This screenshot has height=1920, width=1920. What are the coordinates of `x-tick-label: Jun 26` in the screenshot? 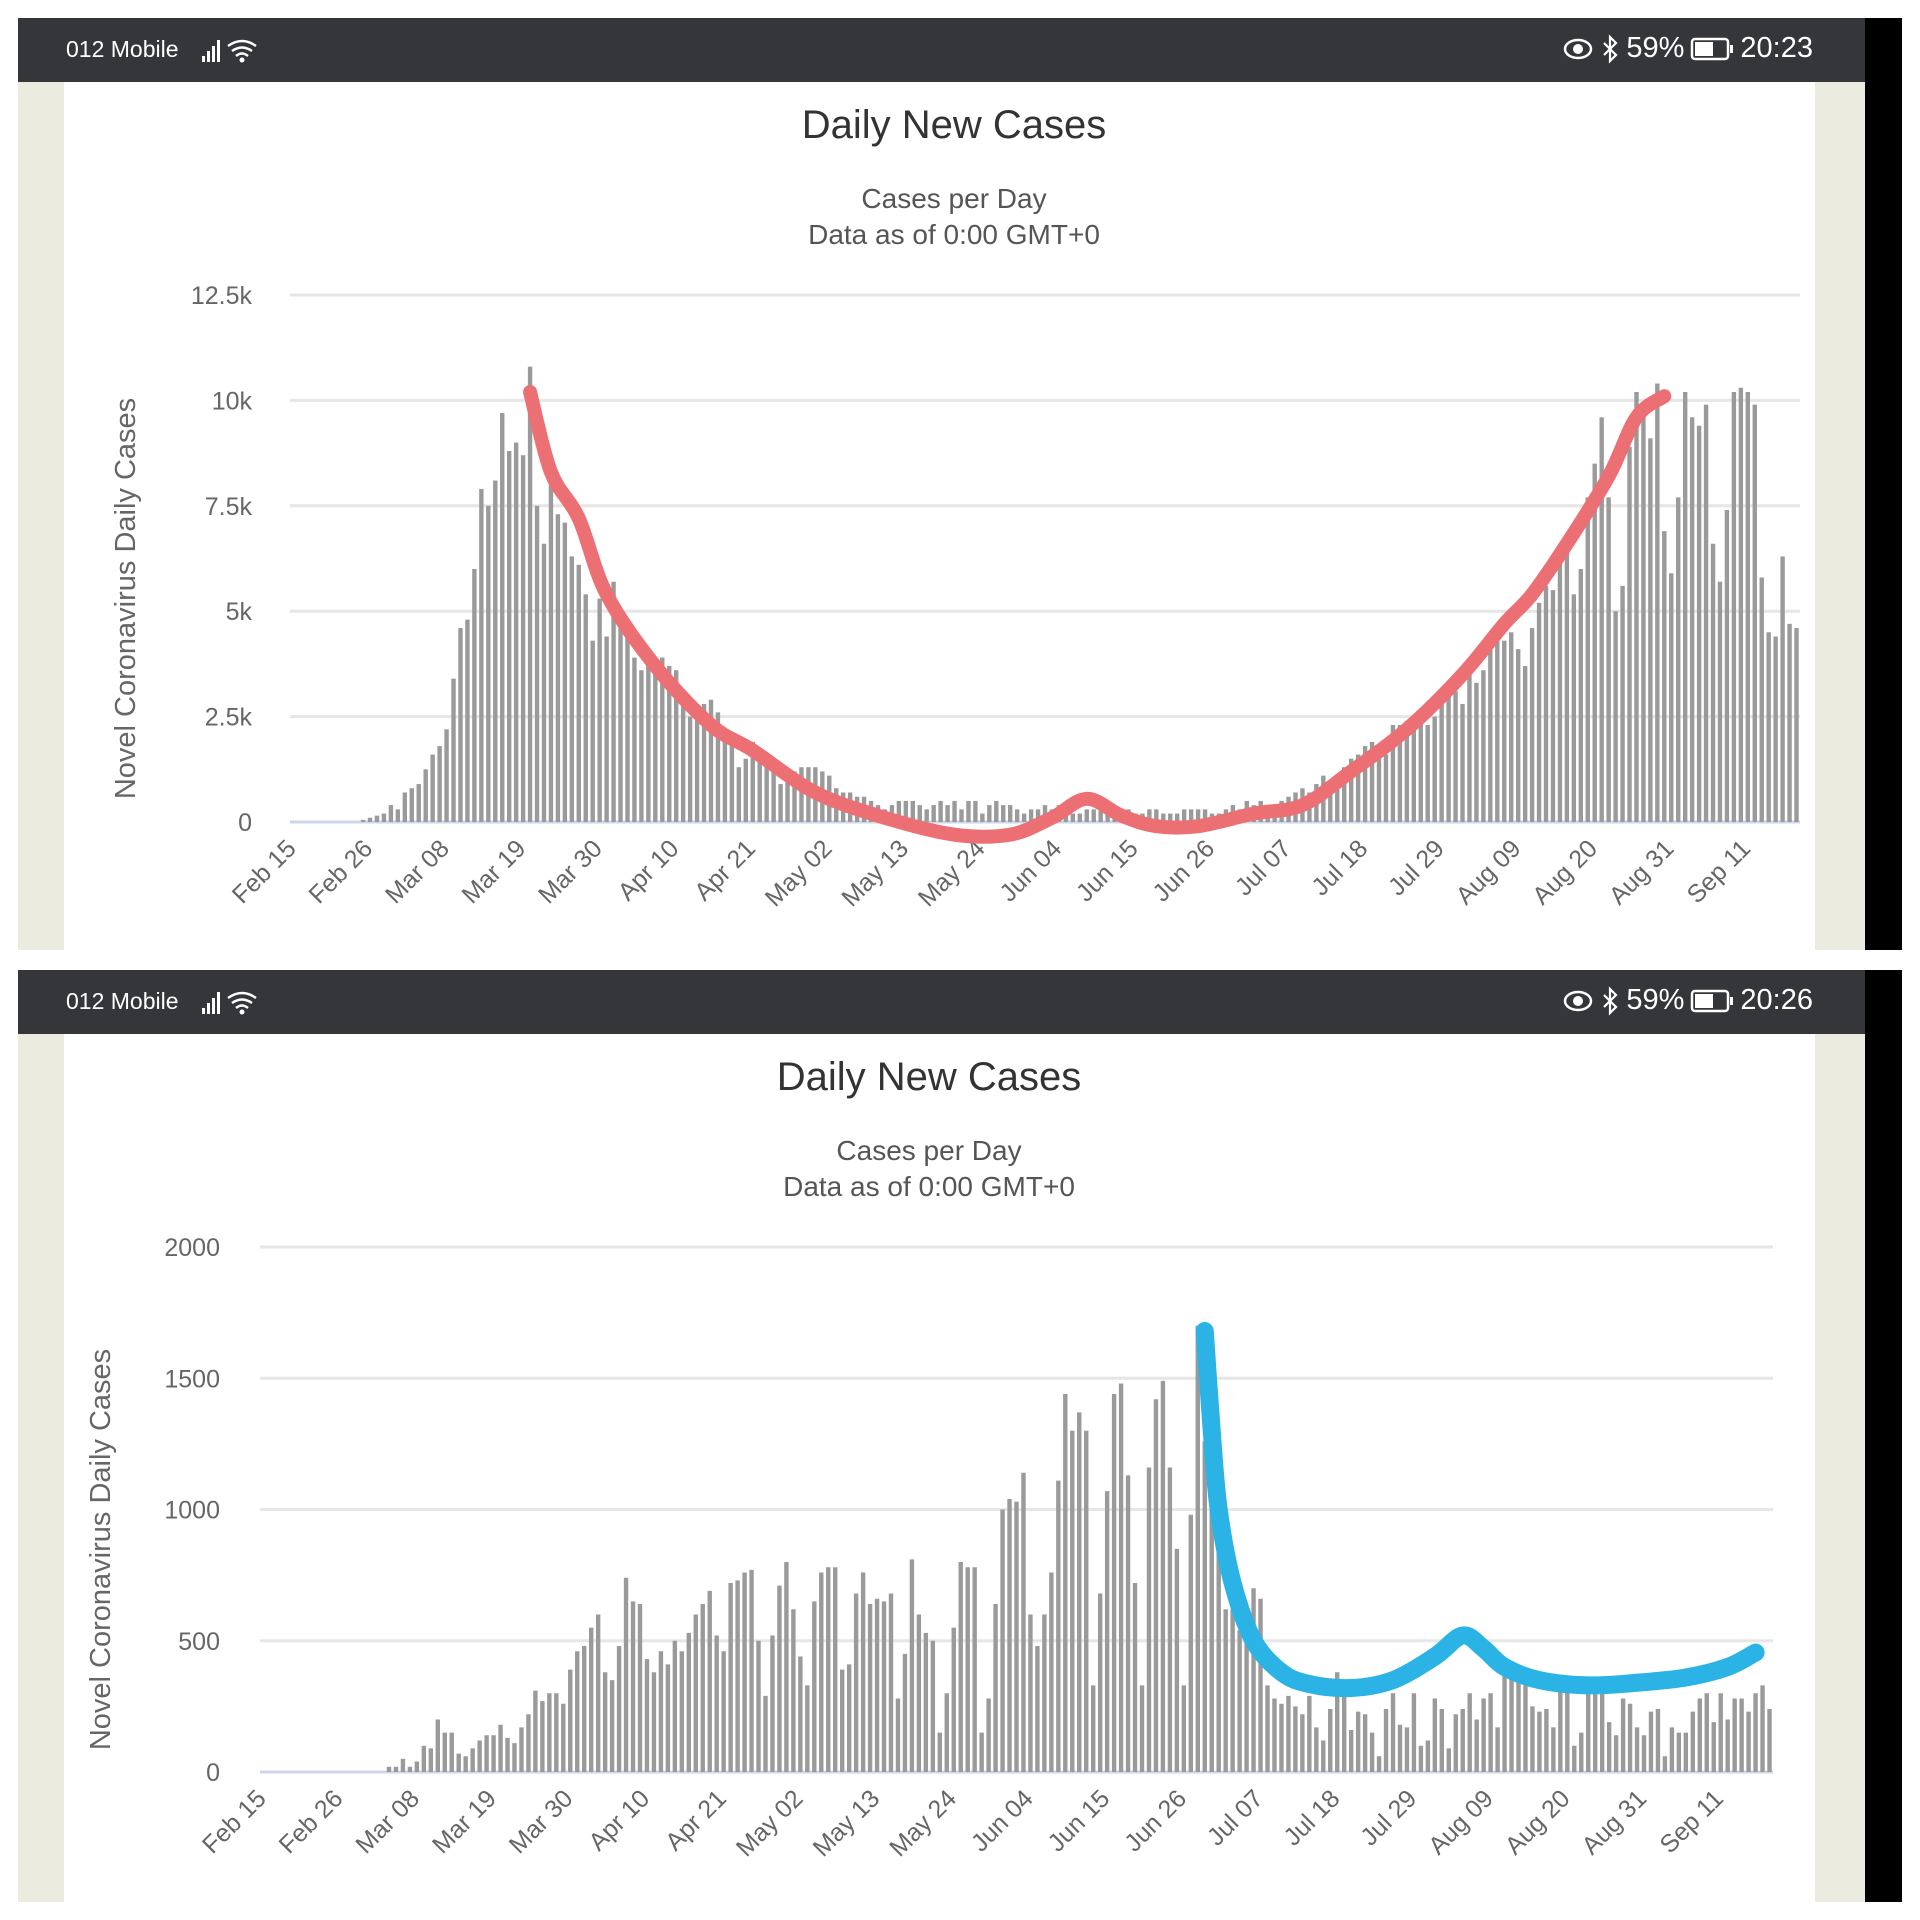 It's located at (1155, 1820).